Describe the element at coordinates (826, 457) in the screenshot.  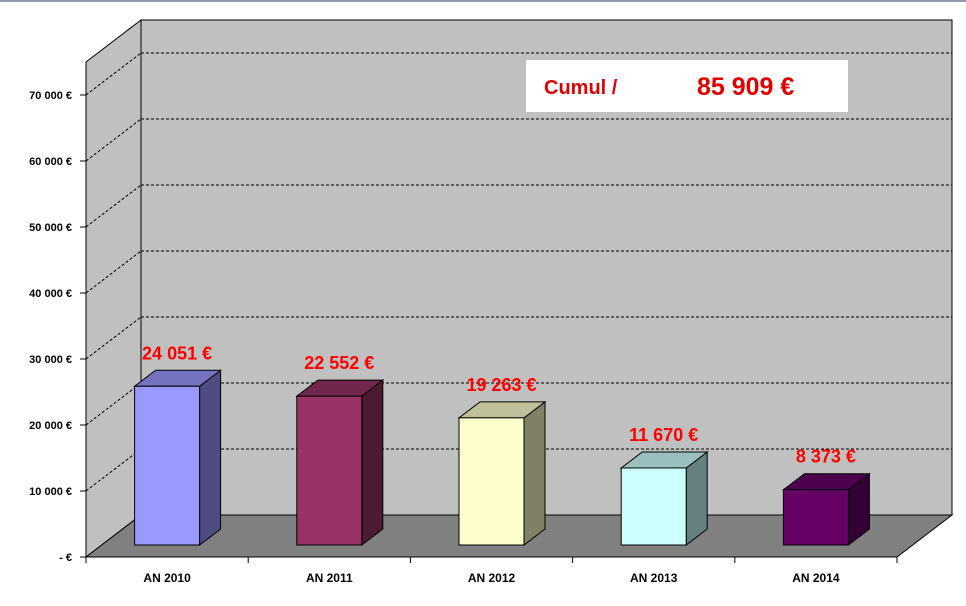
I see `data-label: 8 373 €` at that location.